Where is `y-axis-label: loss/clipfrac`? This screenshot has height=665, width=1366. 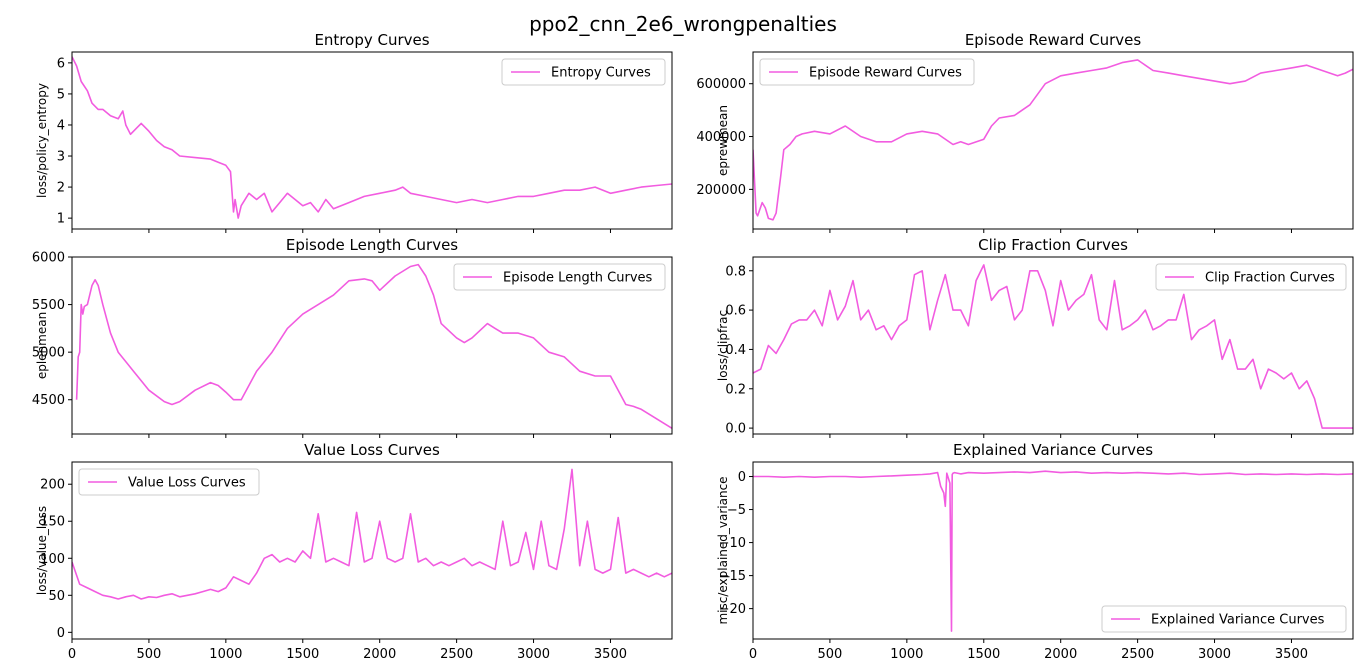
y-axis-label: loss/clipfrac is located at coordinates (723, 345).